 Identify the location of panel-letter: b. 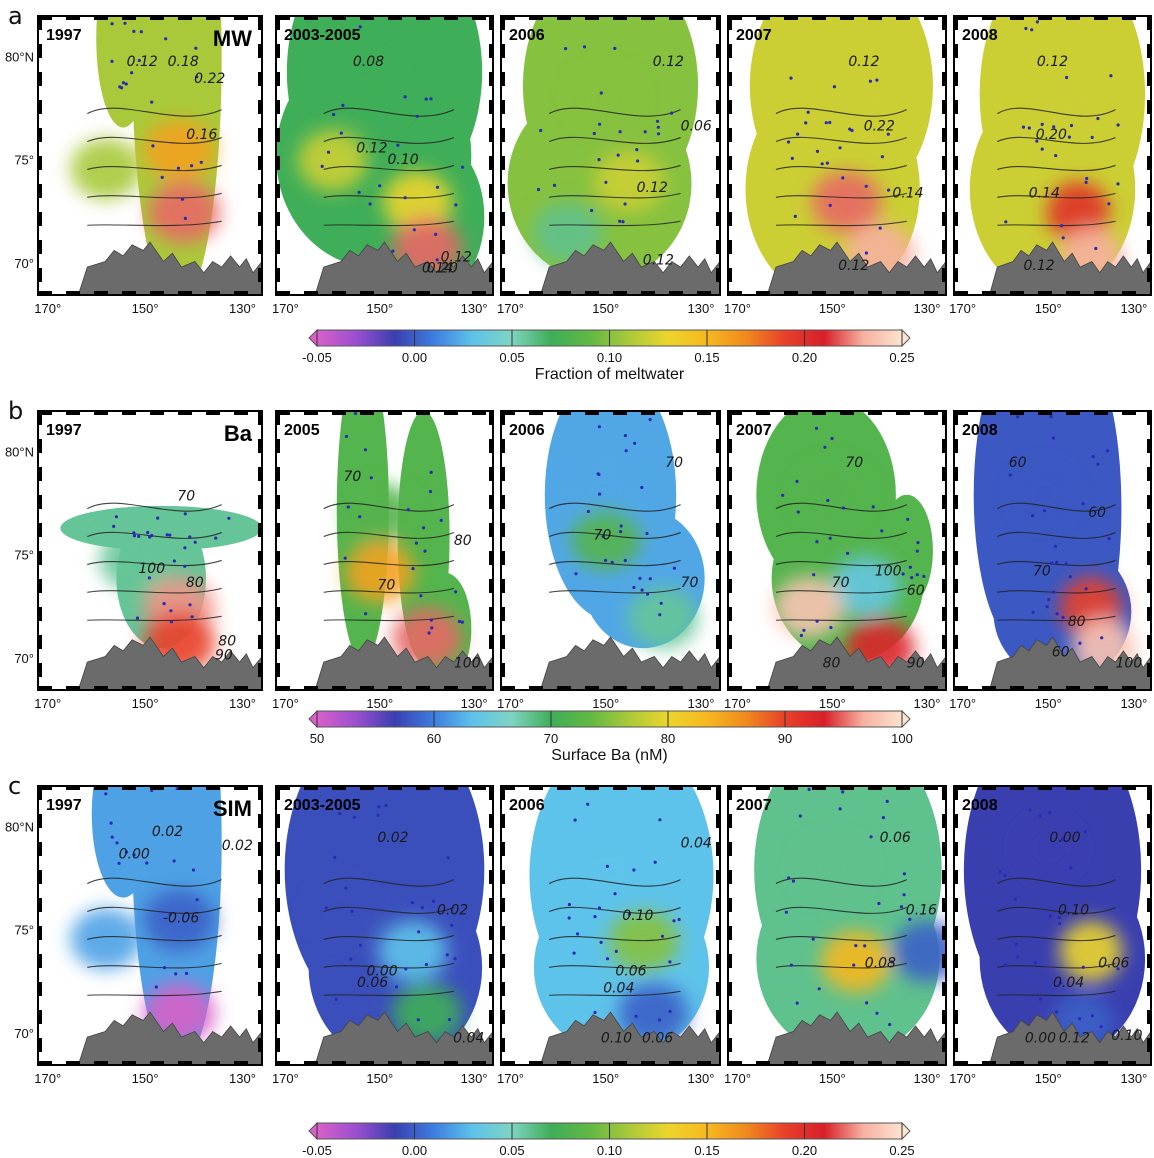
(15, 411).